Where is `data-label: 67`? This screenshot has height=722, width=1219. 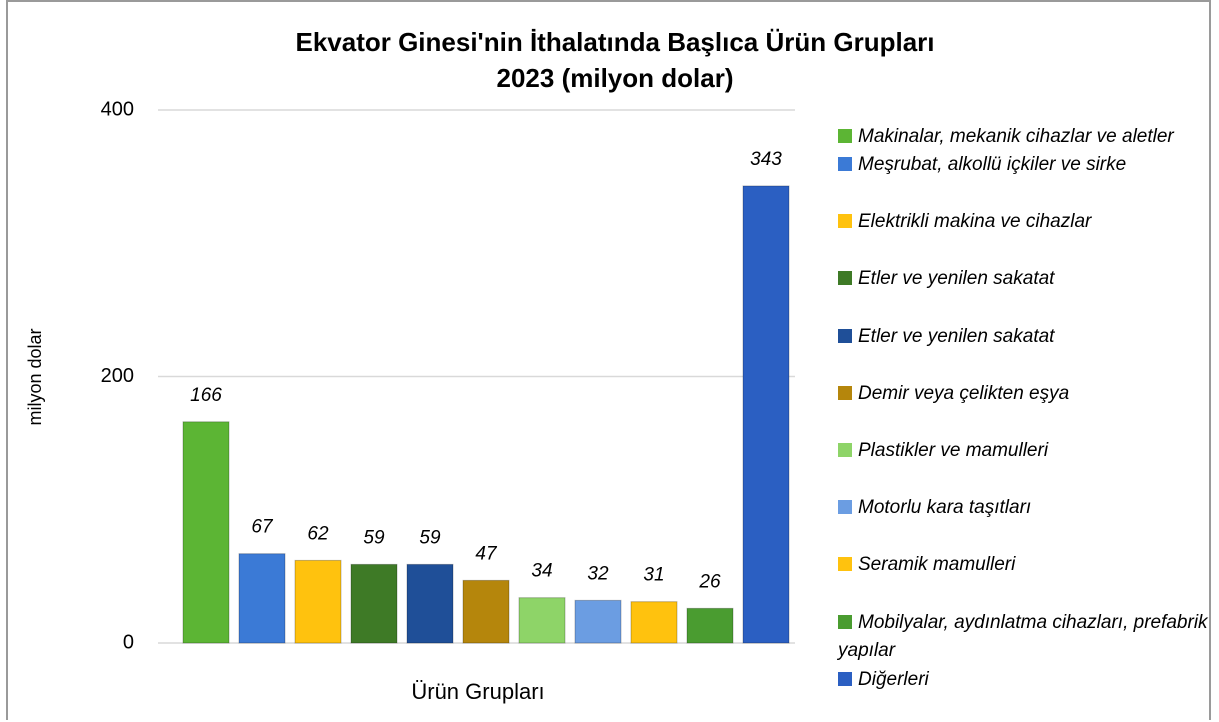
data-label: 67 is located at coordinates (262, 527).